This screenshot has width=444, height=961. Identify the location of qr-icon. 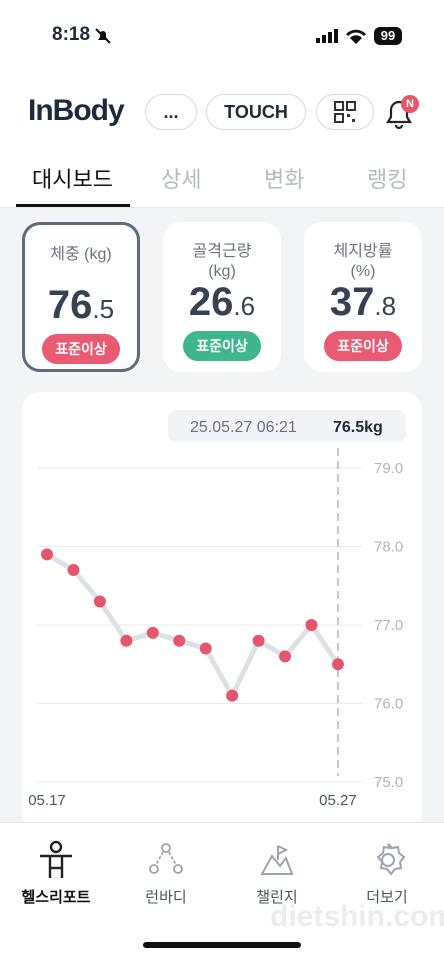
(345, 112).